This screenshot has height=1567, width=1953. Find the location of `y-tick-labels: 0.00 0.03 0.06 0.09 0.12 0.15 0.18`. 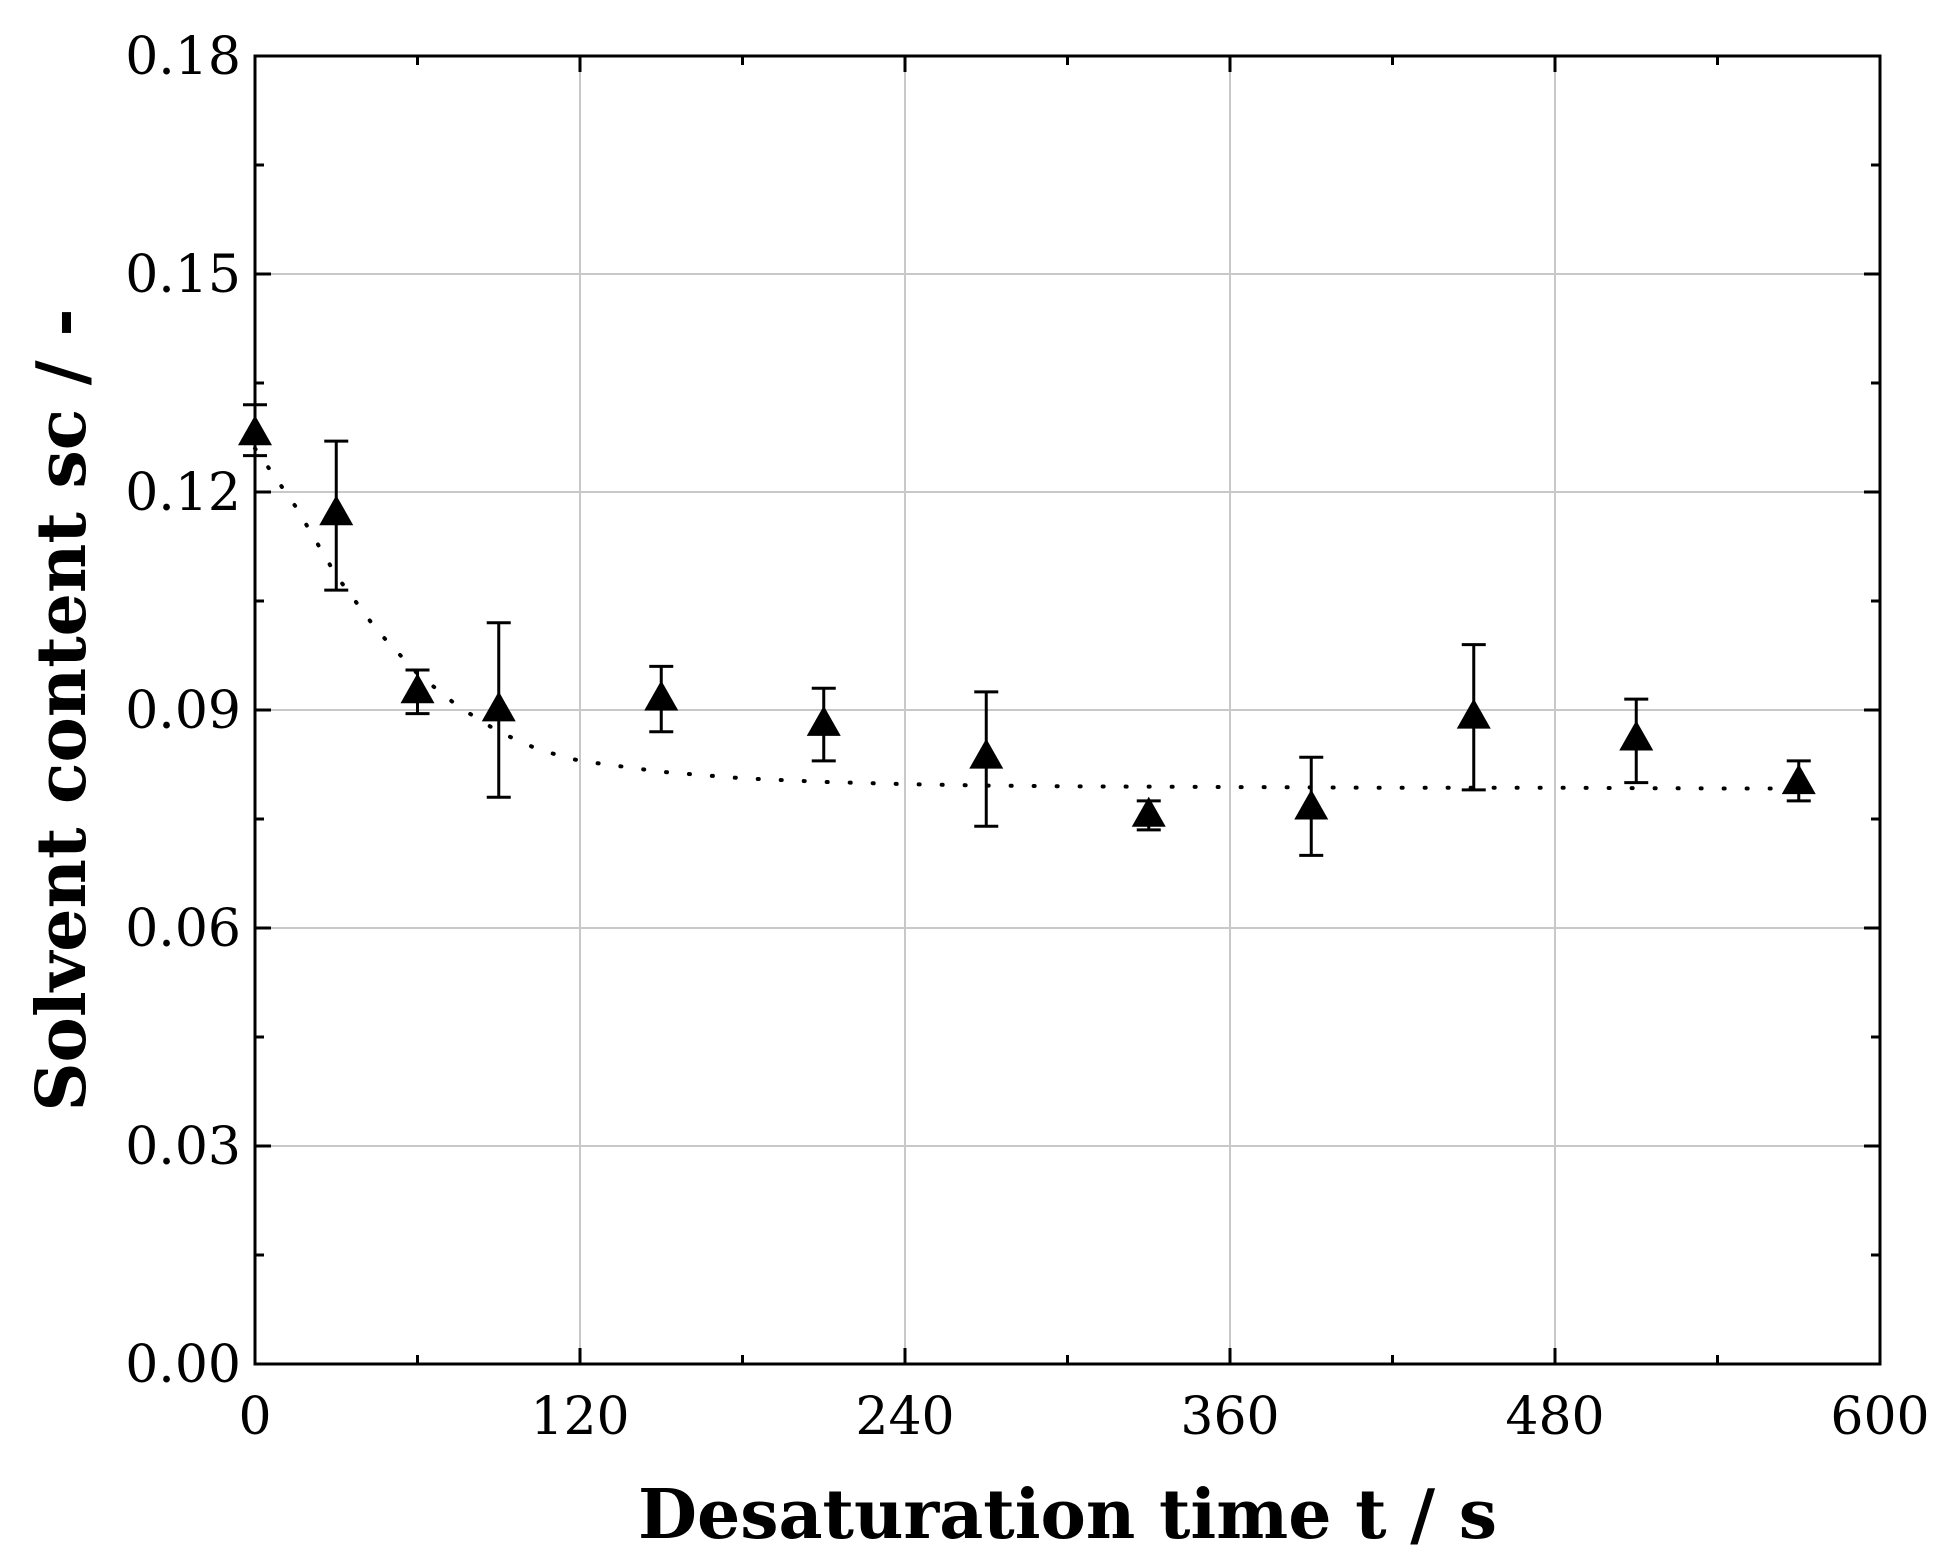

y-tick-labels: 0.00 0.03 0.06 0.09 0.12 0.15 0.18 is located at coordinates (183, 711).